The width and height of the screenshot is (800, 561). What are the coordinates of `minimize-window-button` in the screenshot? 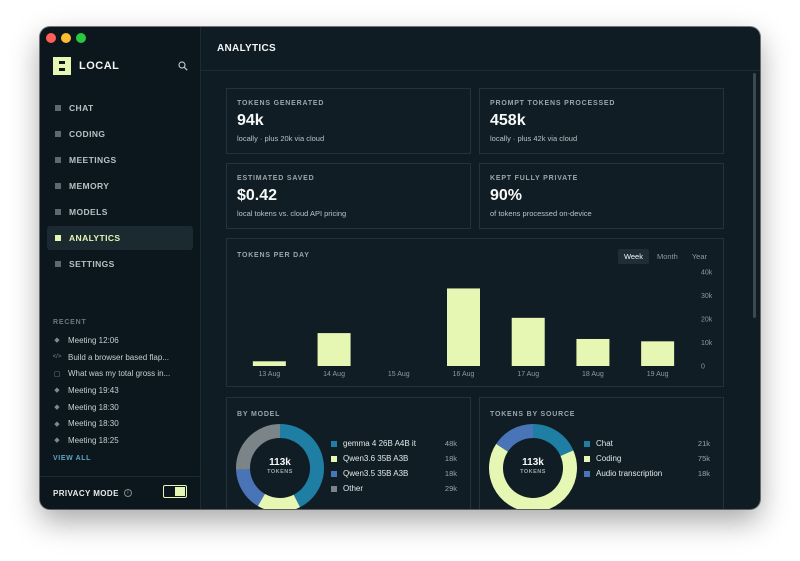 It's located at (66, 38).